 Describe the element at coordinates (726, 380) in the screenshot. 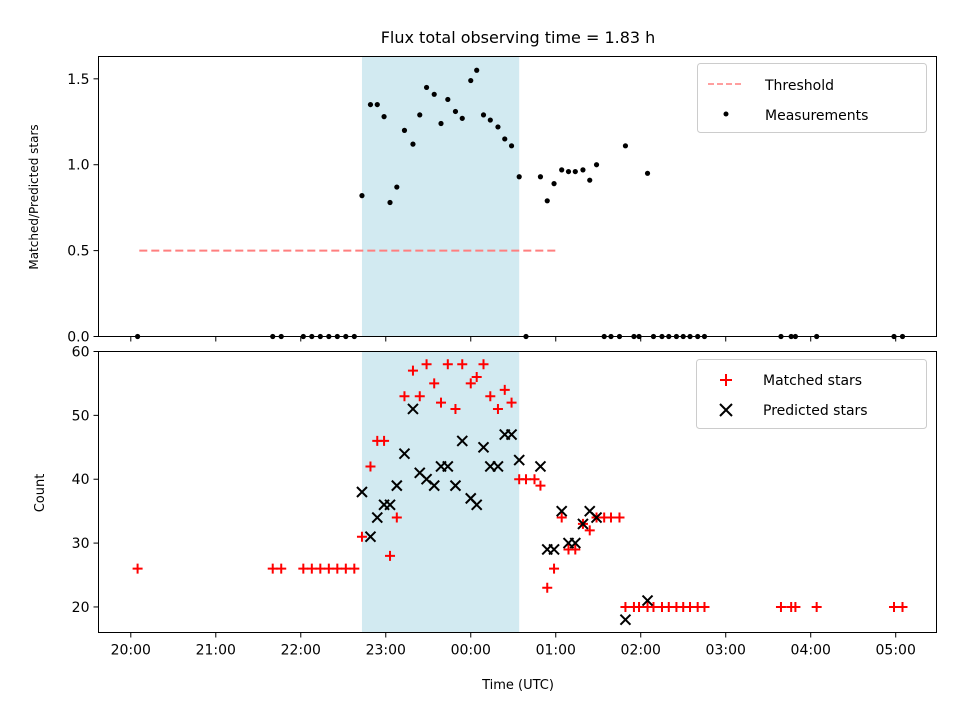

I see `legend-matched-swatch` at that location.